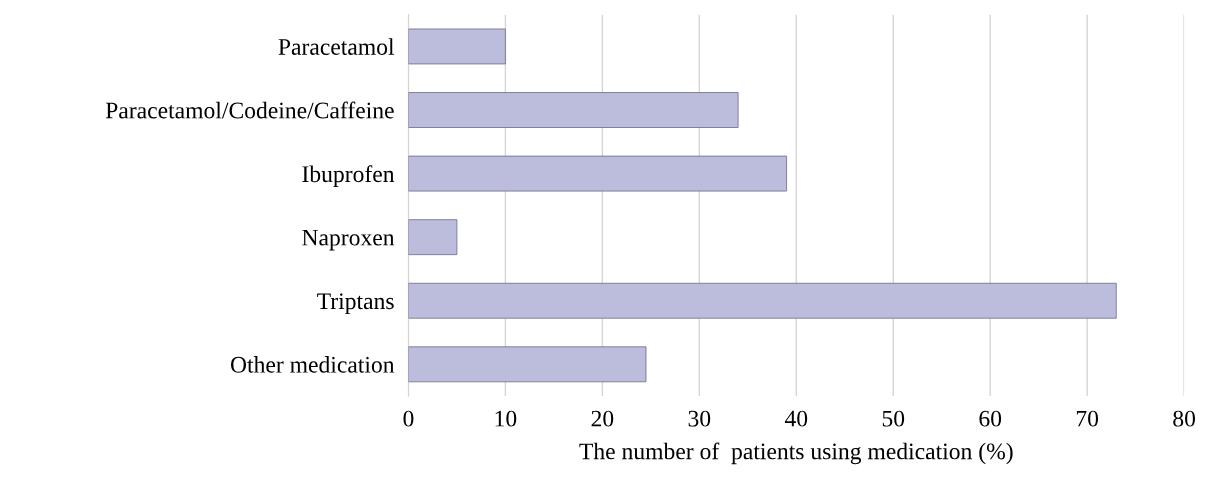  Describe the element at coordinates (796, 418) in the screenshot. I see `x-tick-label: 40` at that location.